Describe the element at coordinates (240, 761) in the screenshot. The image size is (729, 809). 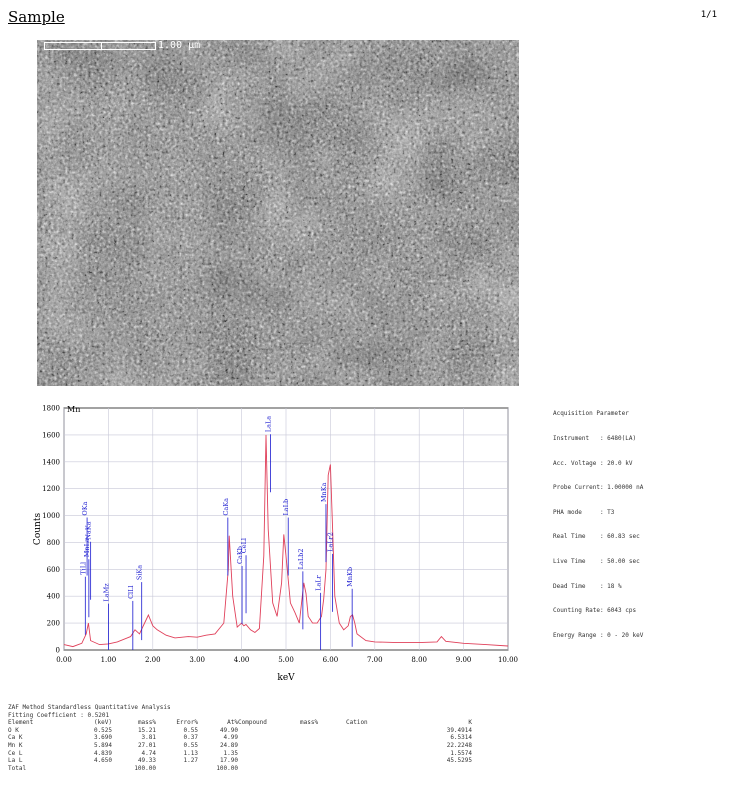
I see `table-row: La L 4.650 49.33 1.27 17.90 45.5295` at that location.